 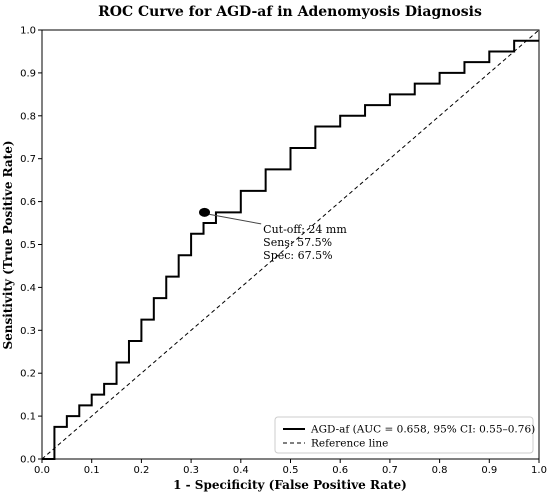 I want to click on legend-box, so click(x=404, y=435).